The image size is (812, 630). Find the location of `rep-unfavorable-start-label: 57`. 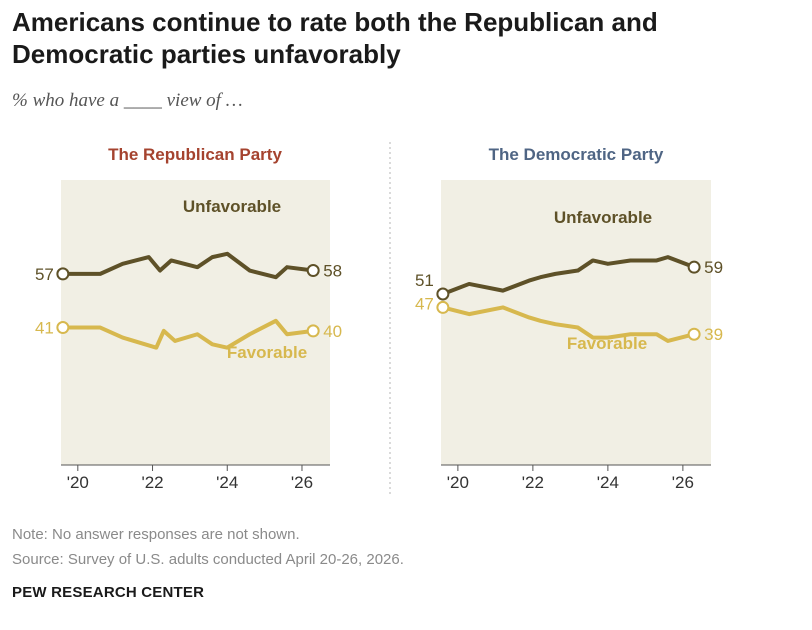

rep-unfavorable-start-label: 57 is located at coordinates (44, 274).